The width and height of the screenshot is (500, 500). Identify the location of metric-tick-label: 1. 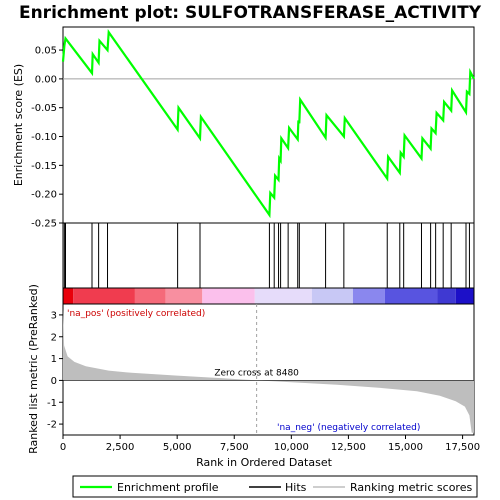
(54, 359).